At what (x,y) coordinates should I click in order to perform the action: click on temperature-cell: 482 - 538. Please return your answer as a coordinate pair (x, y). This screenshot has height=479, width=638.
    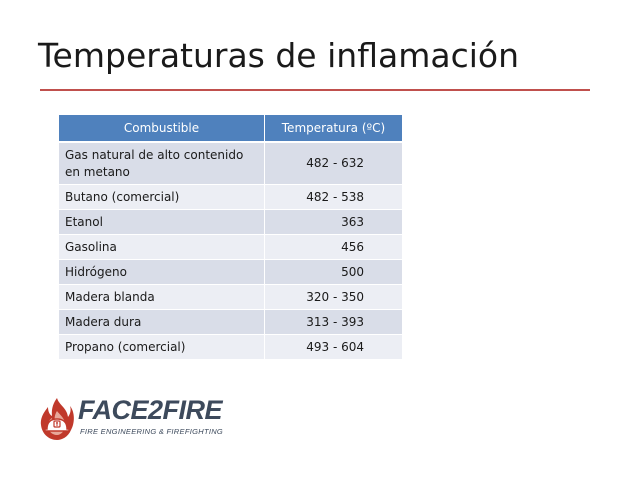
    Looking at the image, I should click on (333, 197).